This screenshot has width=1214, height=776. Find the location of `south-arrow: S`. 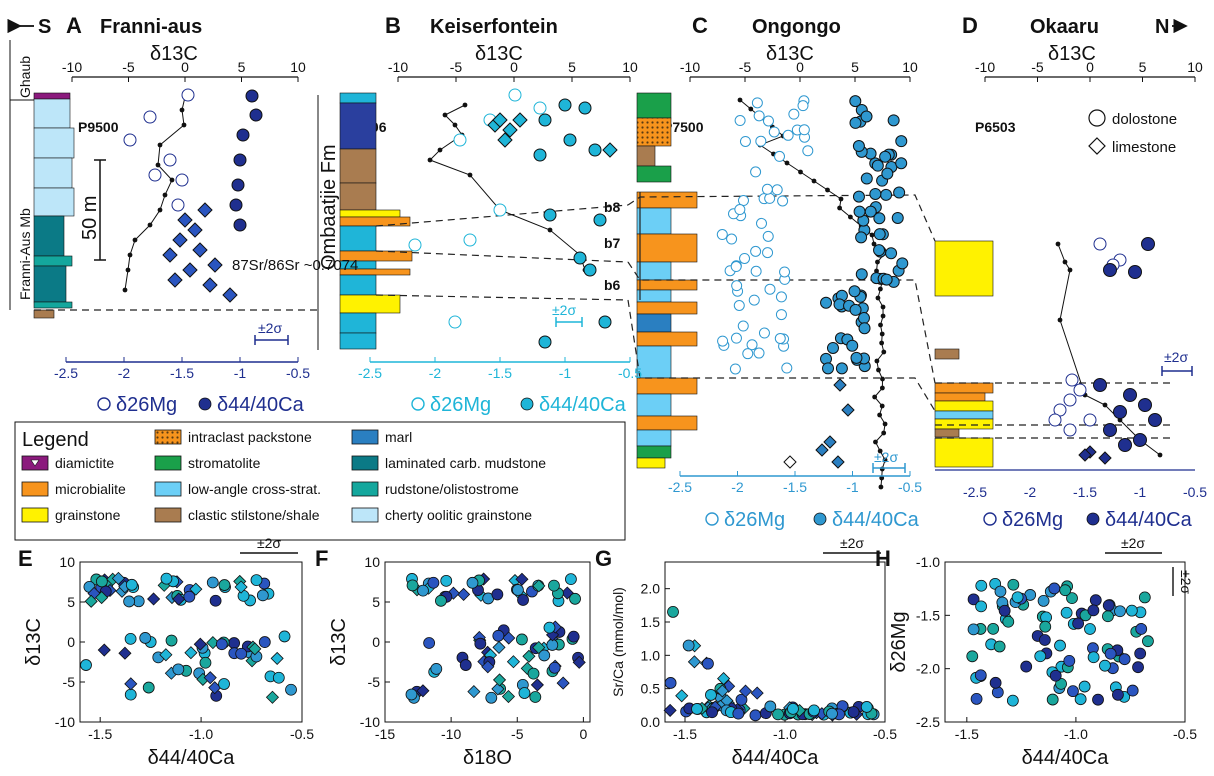

south-arrow: S is located at coordinates (29, 27).